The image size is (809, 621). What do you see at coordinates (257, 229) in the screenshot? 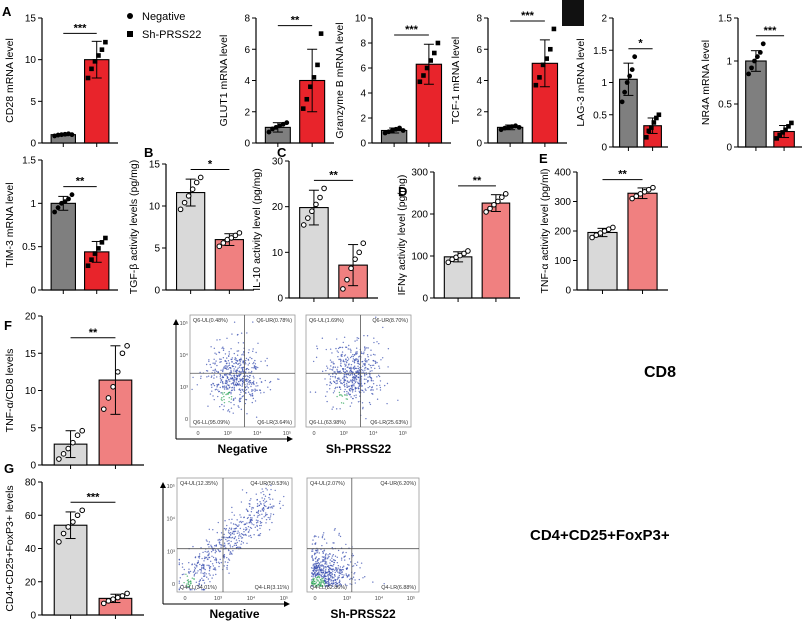
I see `y-axis-label: IL-10 activity level (pg/mg)` at bounding box center [257, 229].